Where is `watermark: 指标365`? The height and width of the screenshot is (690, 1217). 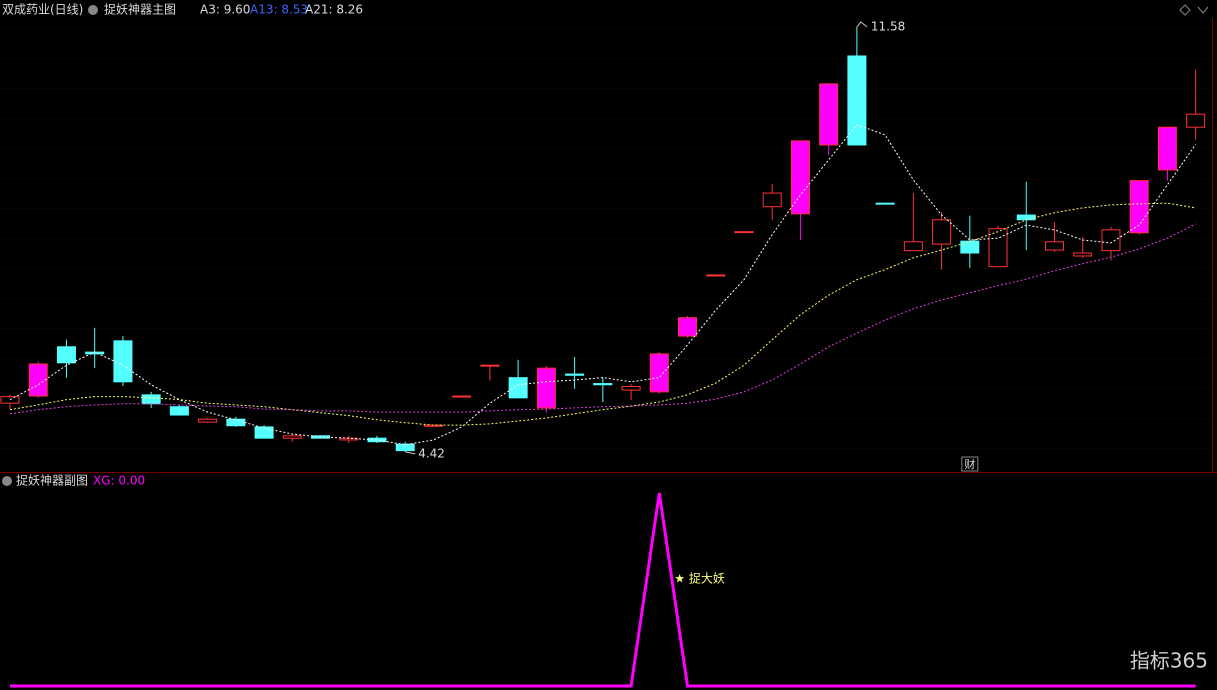 watermark: 指标365 is located at coordinates (1169, 661).